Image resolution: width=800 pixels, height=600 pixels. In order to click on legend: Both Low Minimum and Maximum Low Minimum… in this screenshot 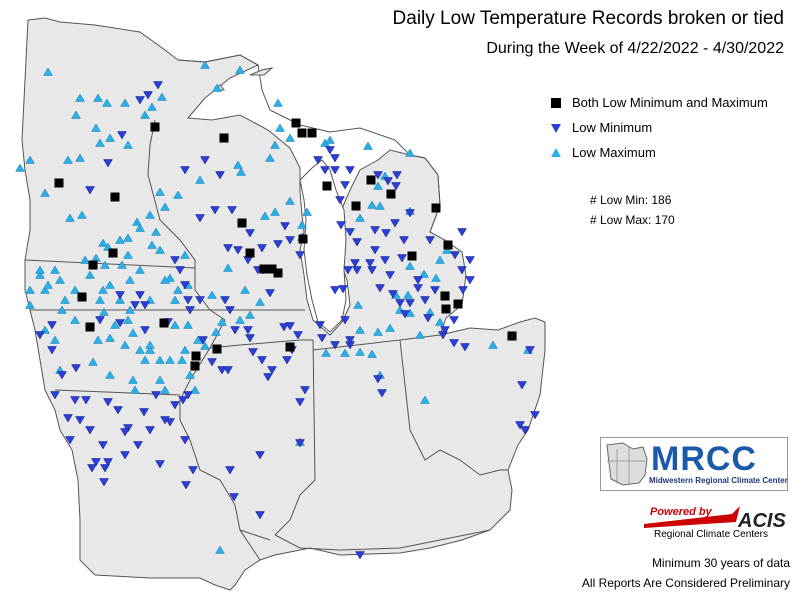, I will do `click(654, 127)`.